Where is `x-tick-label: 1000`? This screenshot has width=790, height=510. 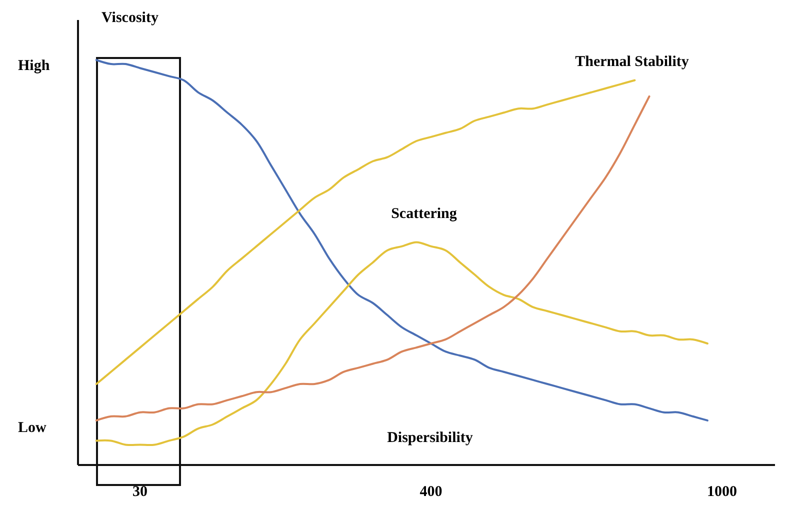
x-tick-label: 1000 is located at coordinates (722, 492).